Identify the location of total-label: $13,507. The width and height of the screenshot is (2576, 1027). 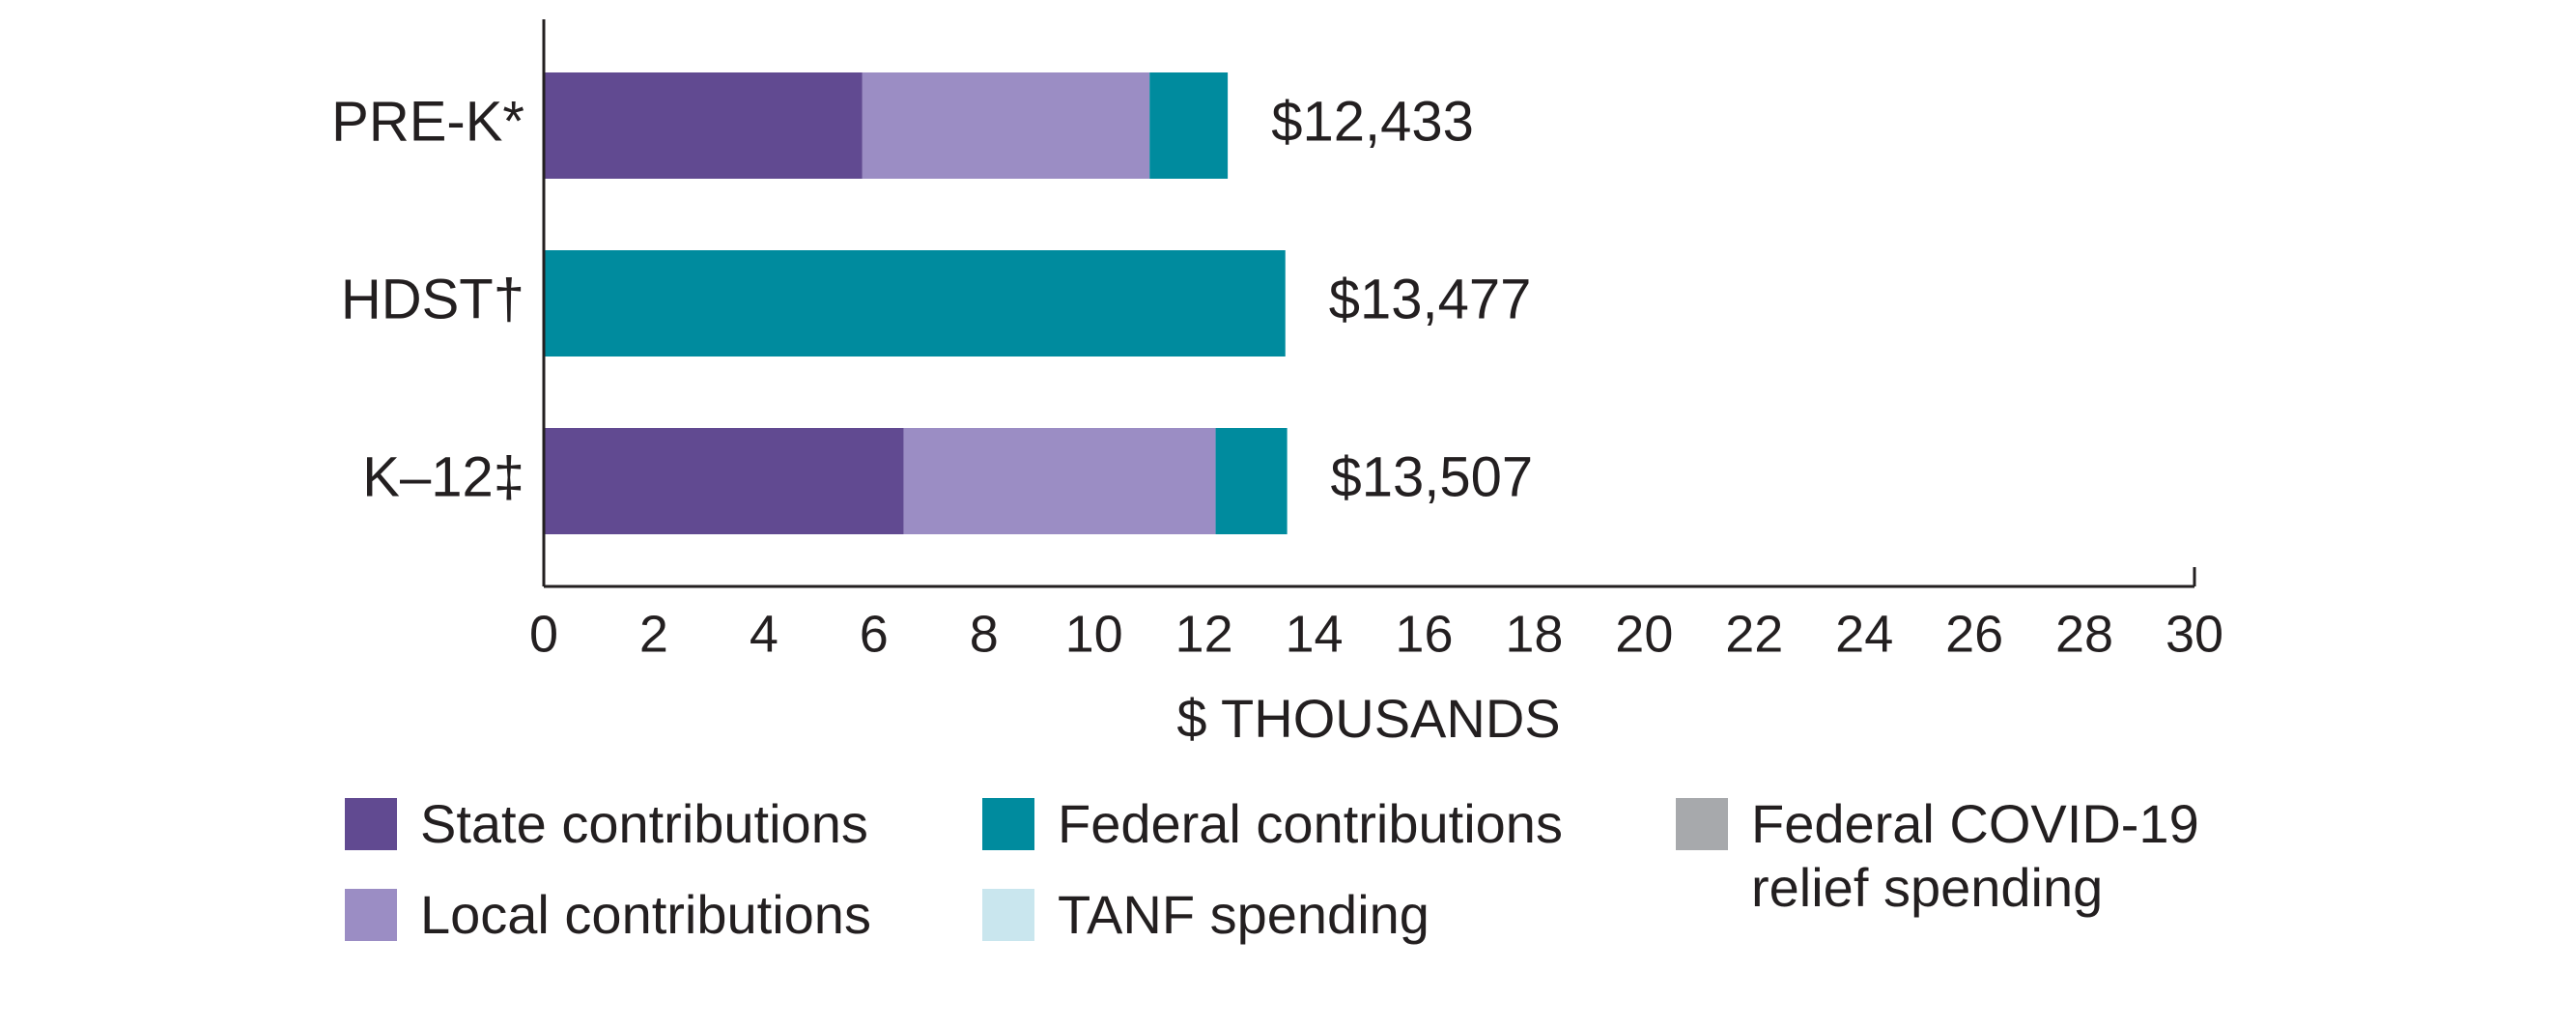
(1431, 476).